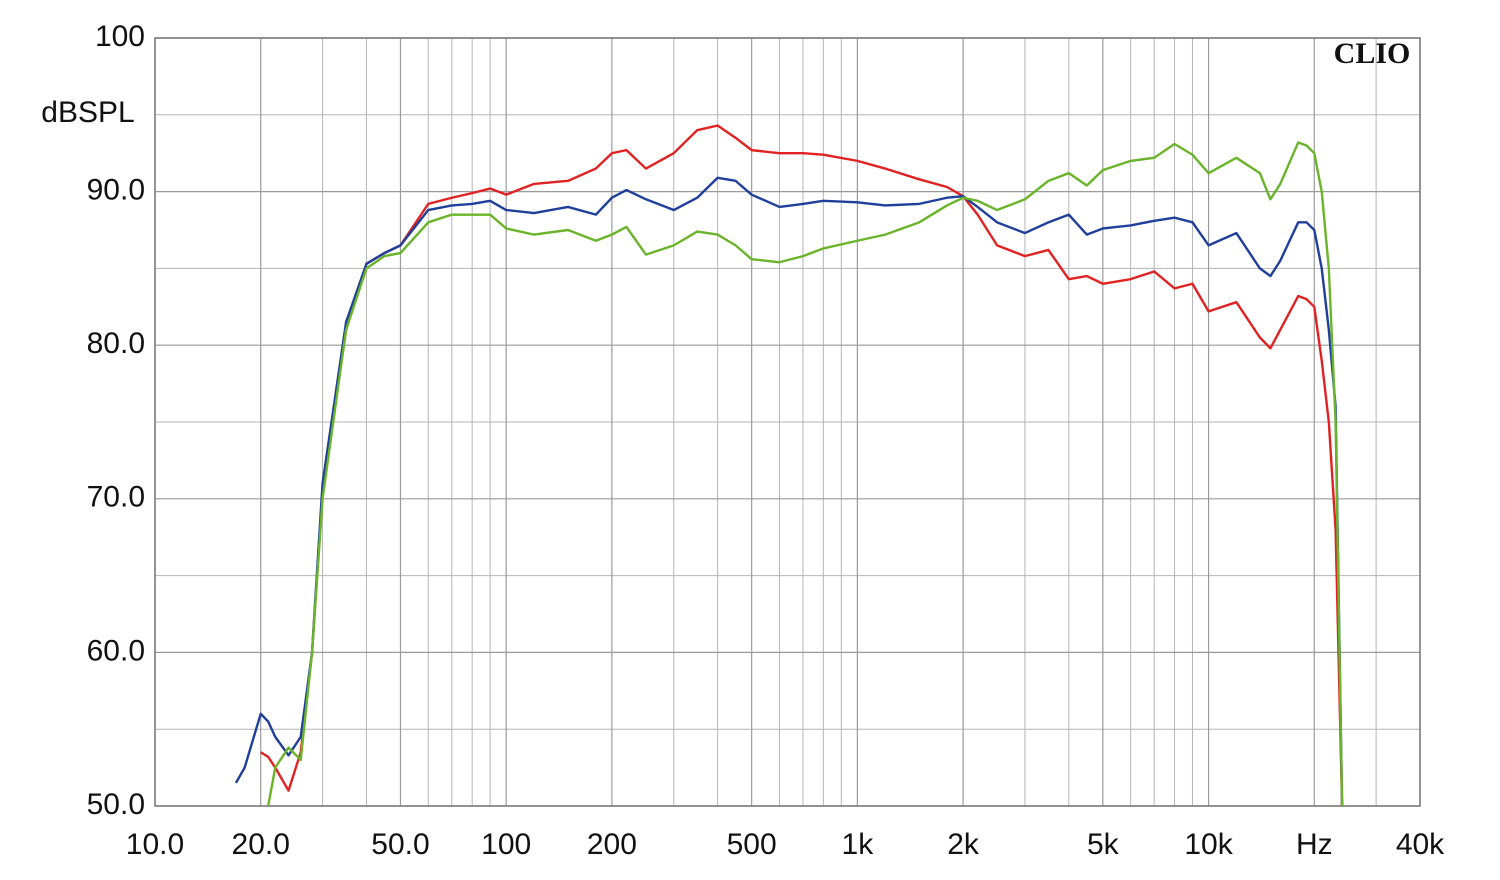 Image resolution: width=1500 pixels, height=880 pixels. I want to click on annotation: CLIO, so click(1372, 53).